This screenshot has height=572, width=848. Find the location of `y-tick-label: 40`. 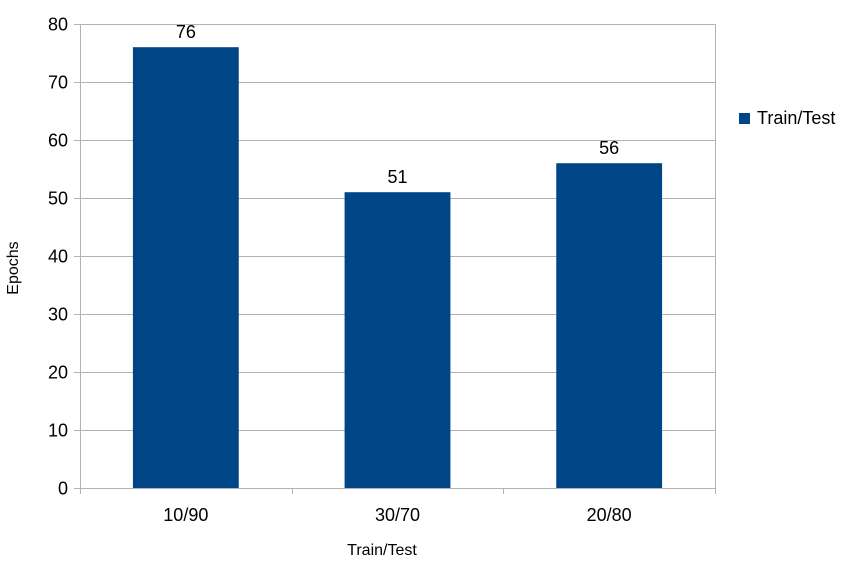

y-tick-label: 40 is located at coordinates (58, 257).